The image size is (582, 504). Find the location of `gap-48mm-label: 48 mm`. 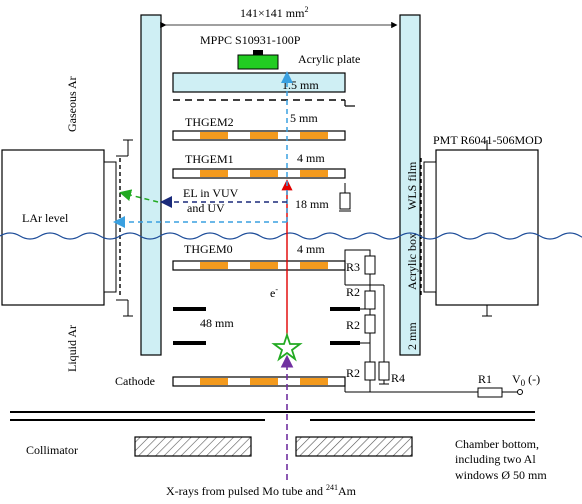

gap-48mm-label: 48 mm is located at coordinates (217, 323).